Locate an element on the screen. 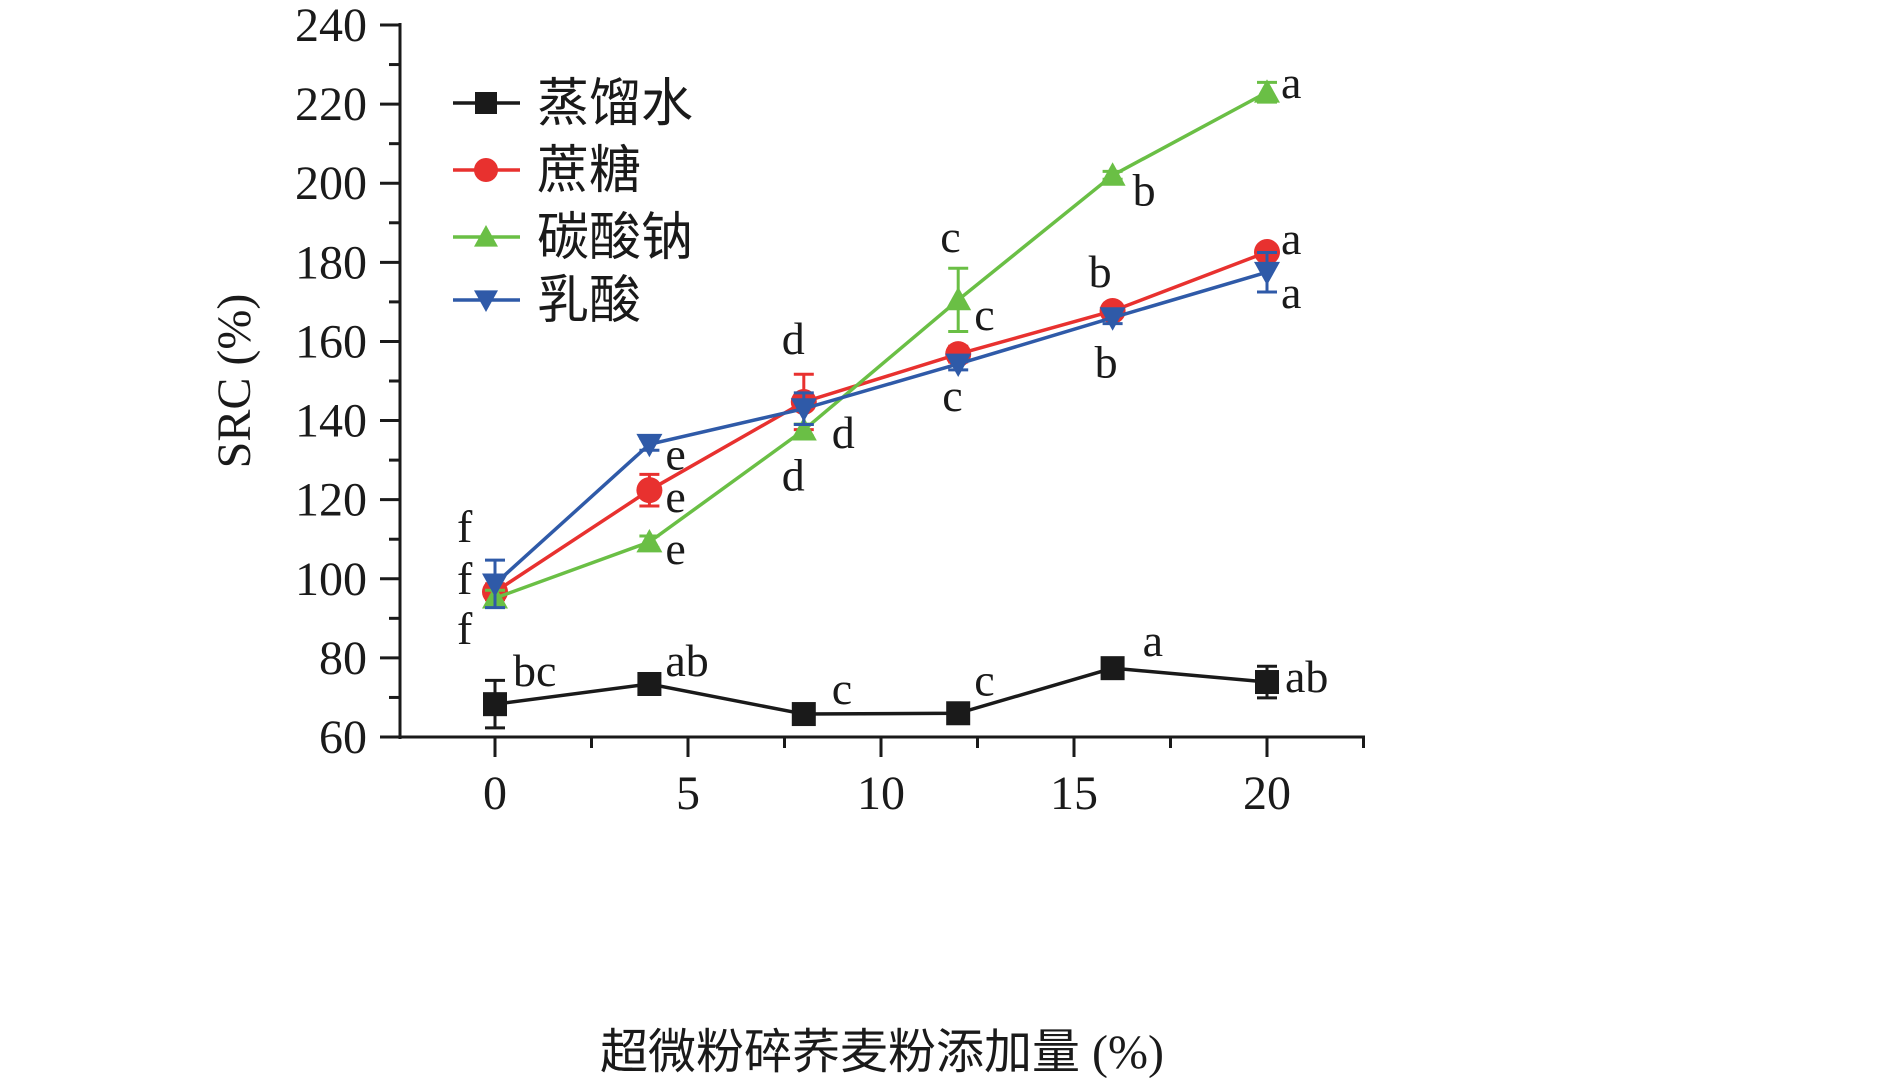 The height and width of the screenshot is (1078, 1890). y-axis-label: SRC (%) is located at coordinates (234, 381).